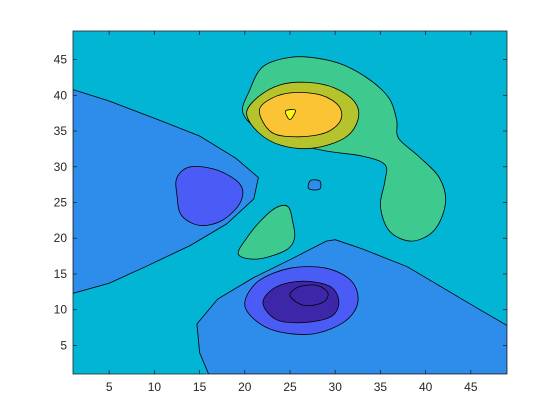  I want to click on y-tick-label: 15, so click(61, 274).